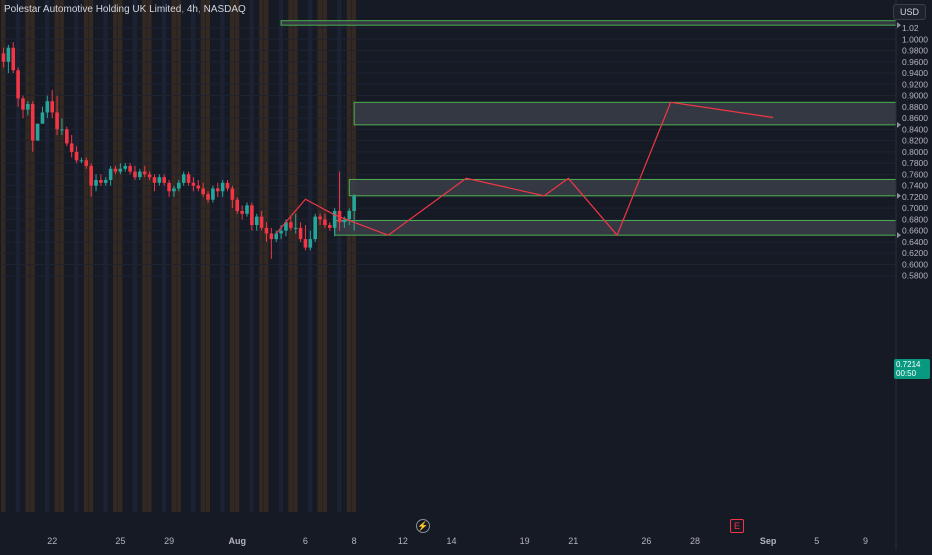 This screenshot has width=932, height=555. I want to click on x-tick-label: 26, so click(646, 541).